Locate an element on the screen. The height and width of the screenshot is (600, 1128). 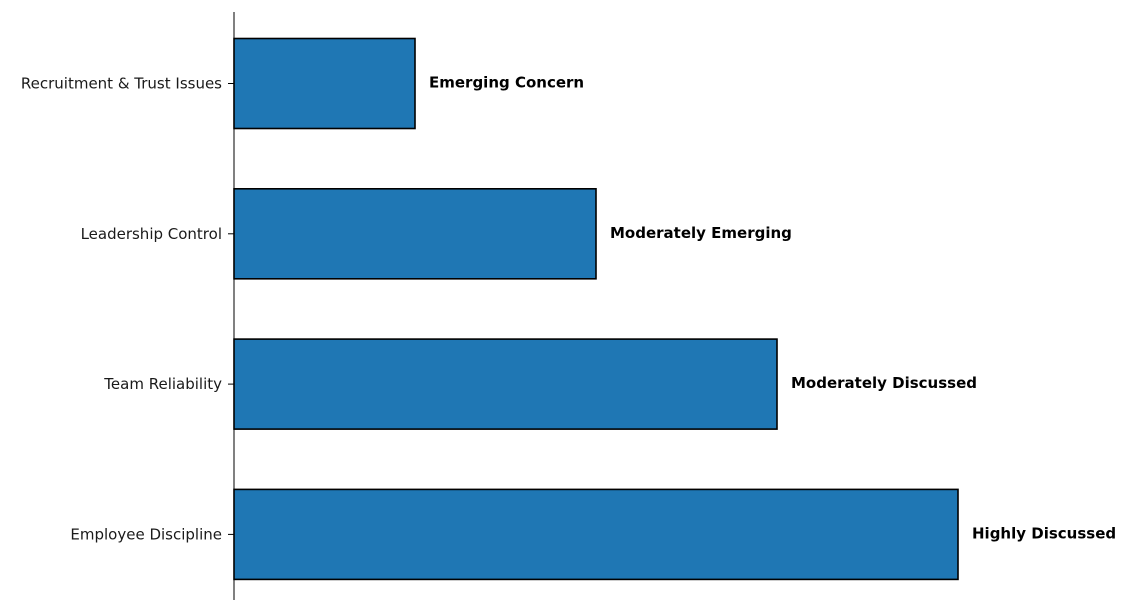
data-label-recruitment-and-trust-issues: Emerging Concern is located at coordinates (506, 83).